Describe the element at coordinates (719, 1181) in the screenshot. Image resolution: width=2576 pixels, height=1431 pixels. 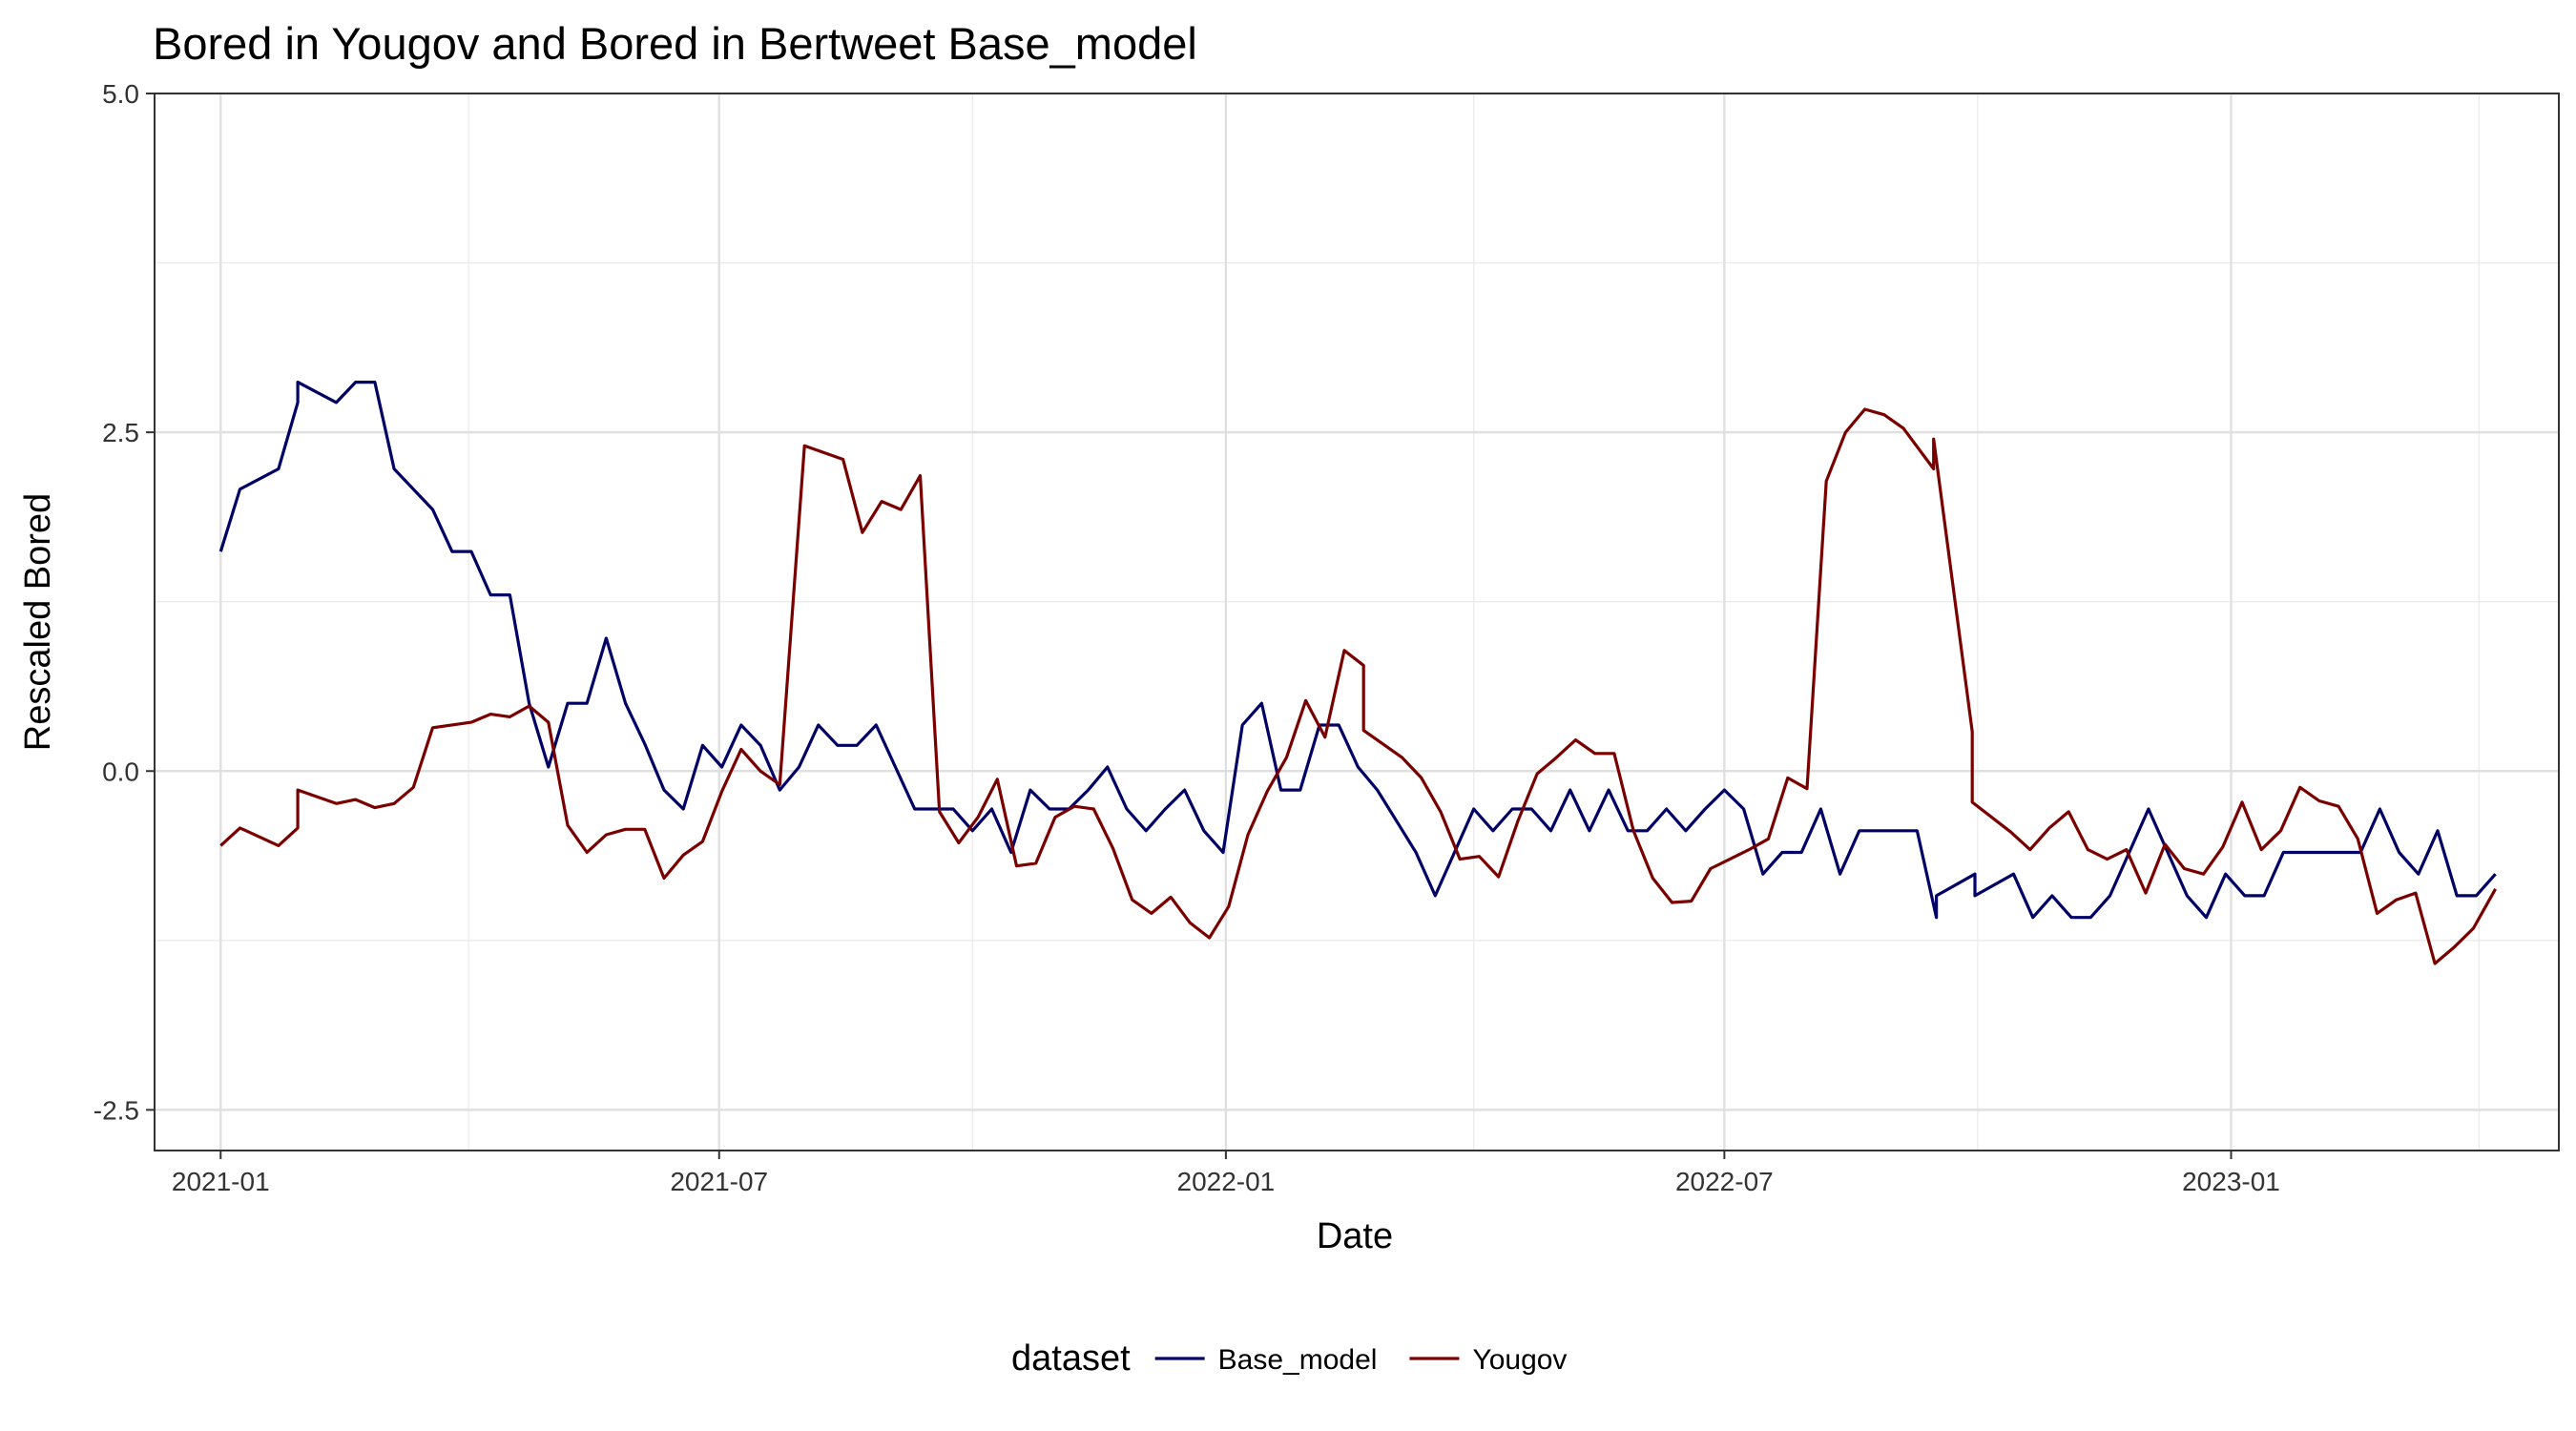
I see `x-tick-label: 2021-07` at that location.